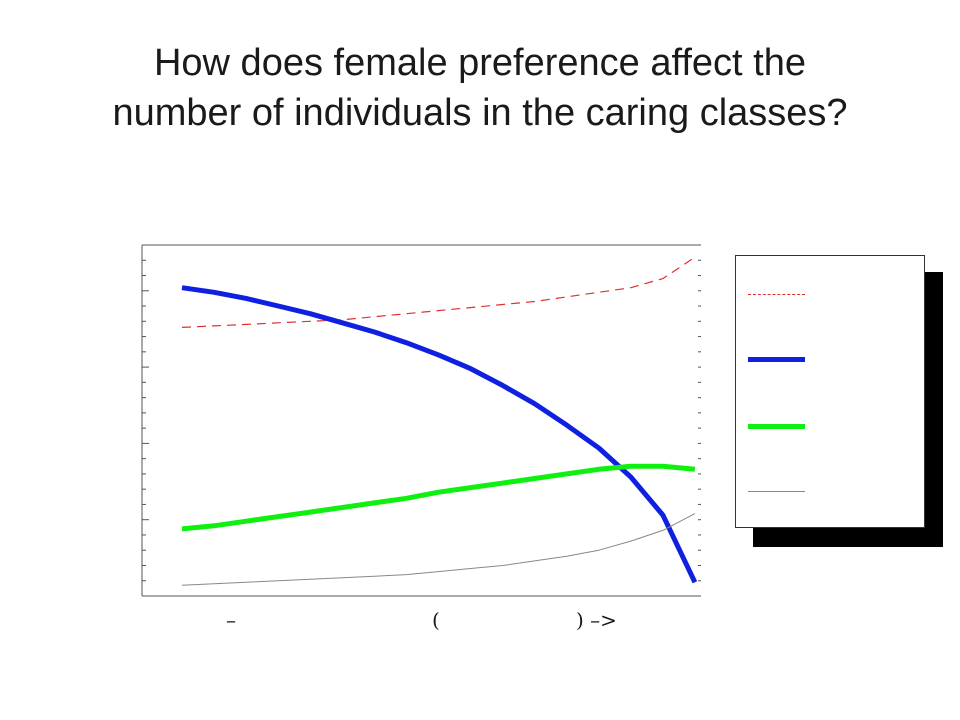 This screenshot has height=720, width=960. What do you see at coordinates (830, 391) in the screenshot?
I see `legend` at bounding box center [830, 391].